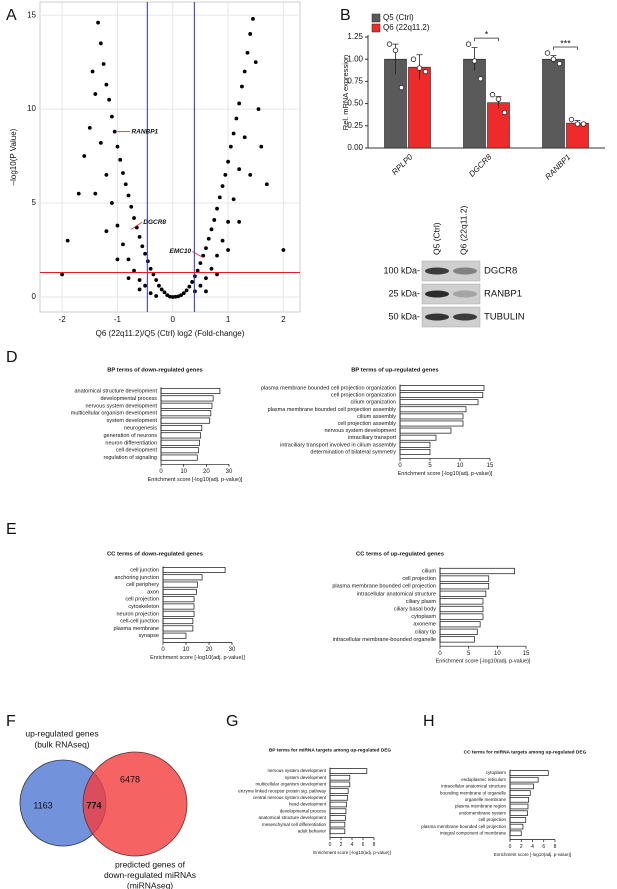 This screenshot has width=617, height=889. I want to click on panel-letter: D, so click(12, 357).